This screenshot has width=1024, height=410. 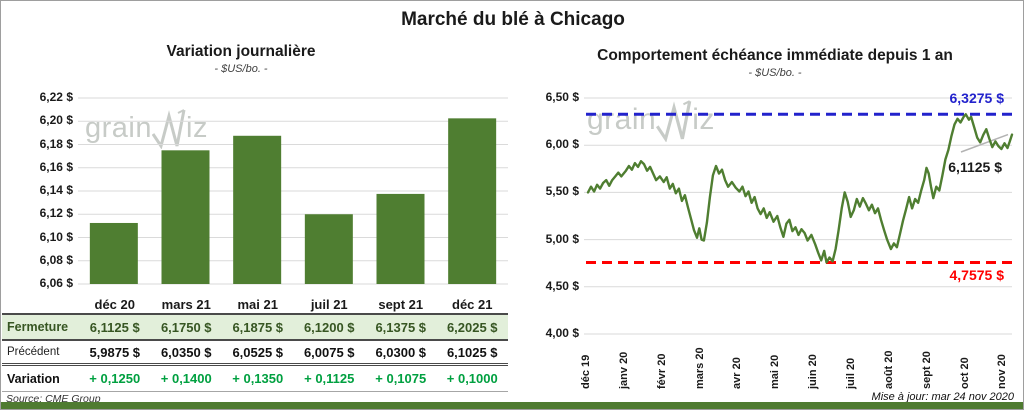 What do you see at coordinates (328, 249) in the screenshot?
I see `bar-juil 21` at bounding box center [328, 249].